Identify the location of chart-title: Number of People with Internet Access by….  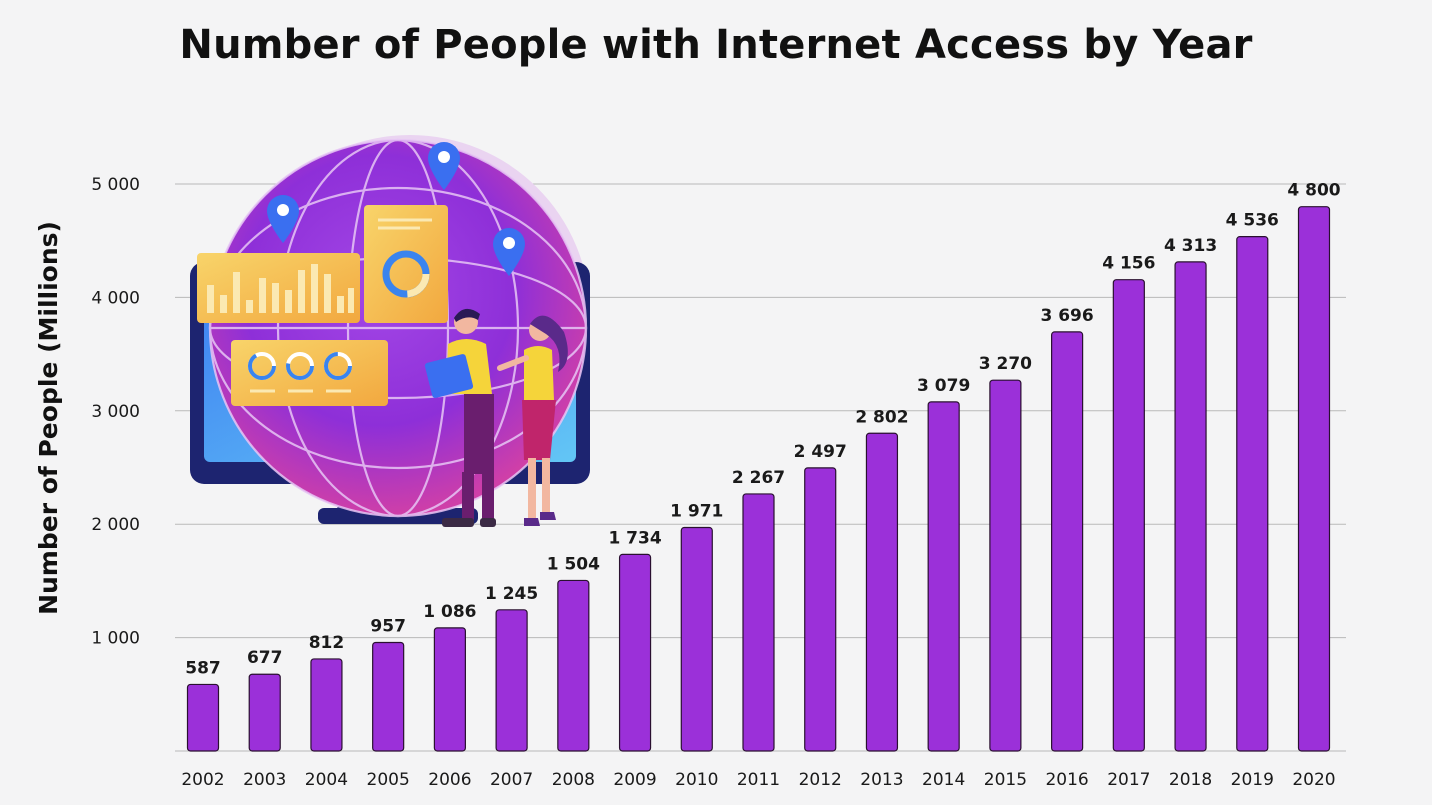
(716, 45).